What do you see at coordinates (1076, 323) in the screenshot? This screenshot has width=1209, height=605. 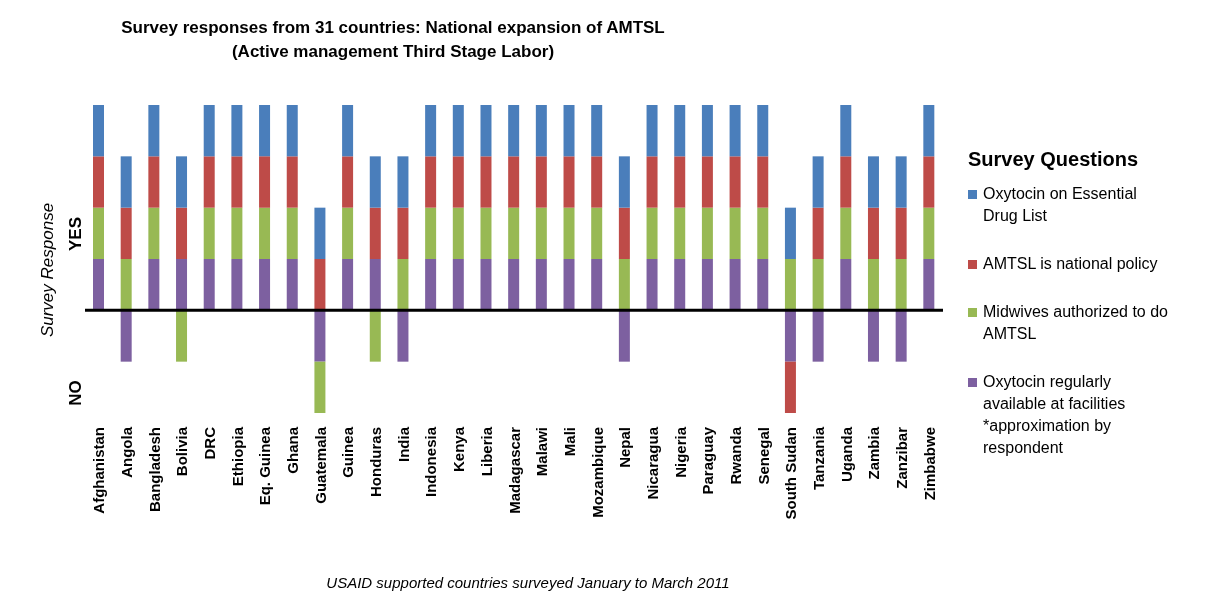 I see `legend-label: Midwives authorized to do AMTSL` at bounding box center [1076, 323].